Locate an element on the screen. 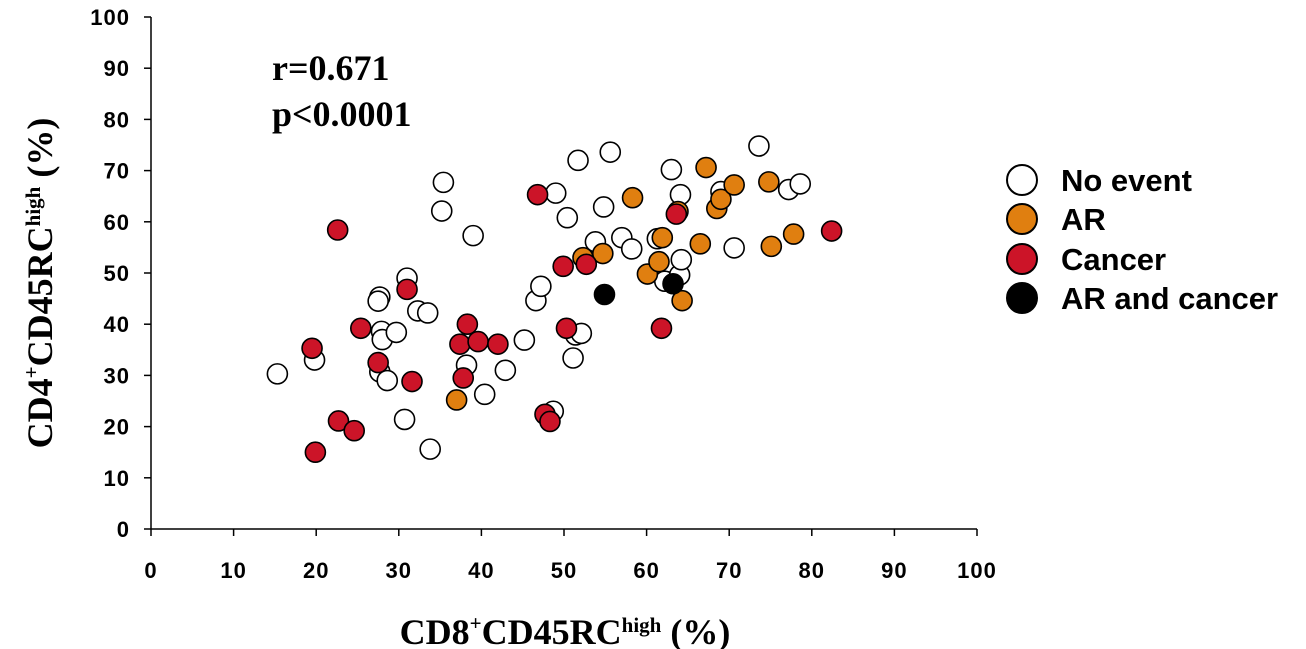 The height and width of the screenshot is (649, 1306). correlation-r-label: r=0.671 is located at coordinates (331, 68).